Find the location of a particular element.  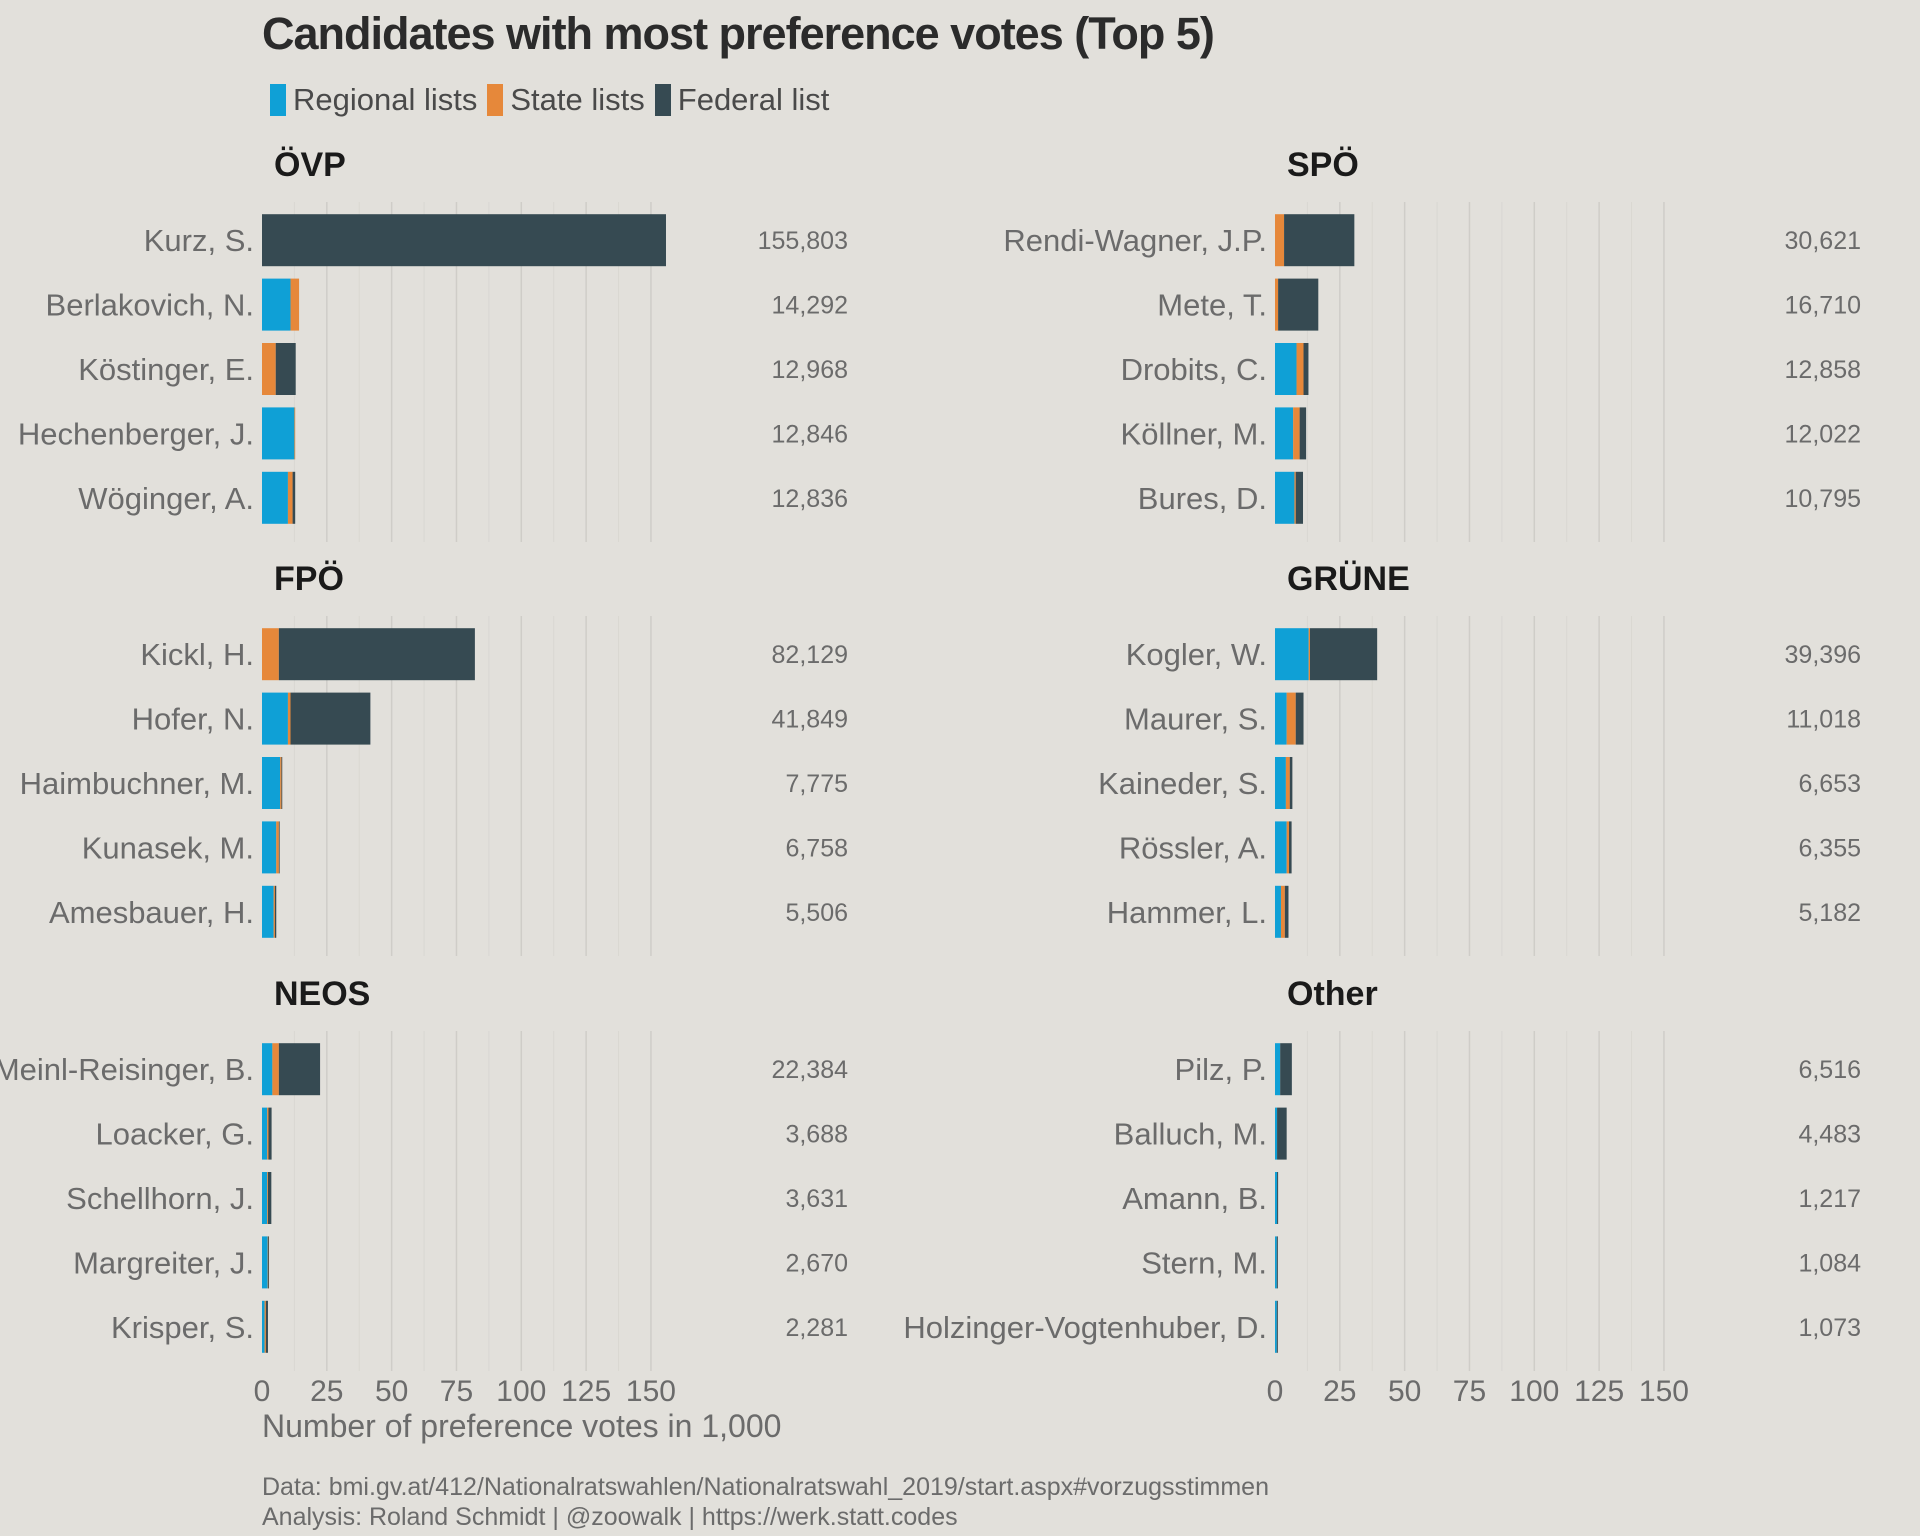

legend-label-federal: Federal list is located at coordinates (753, 99).